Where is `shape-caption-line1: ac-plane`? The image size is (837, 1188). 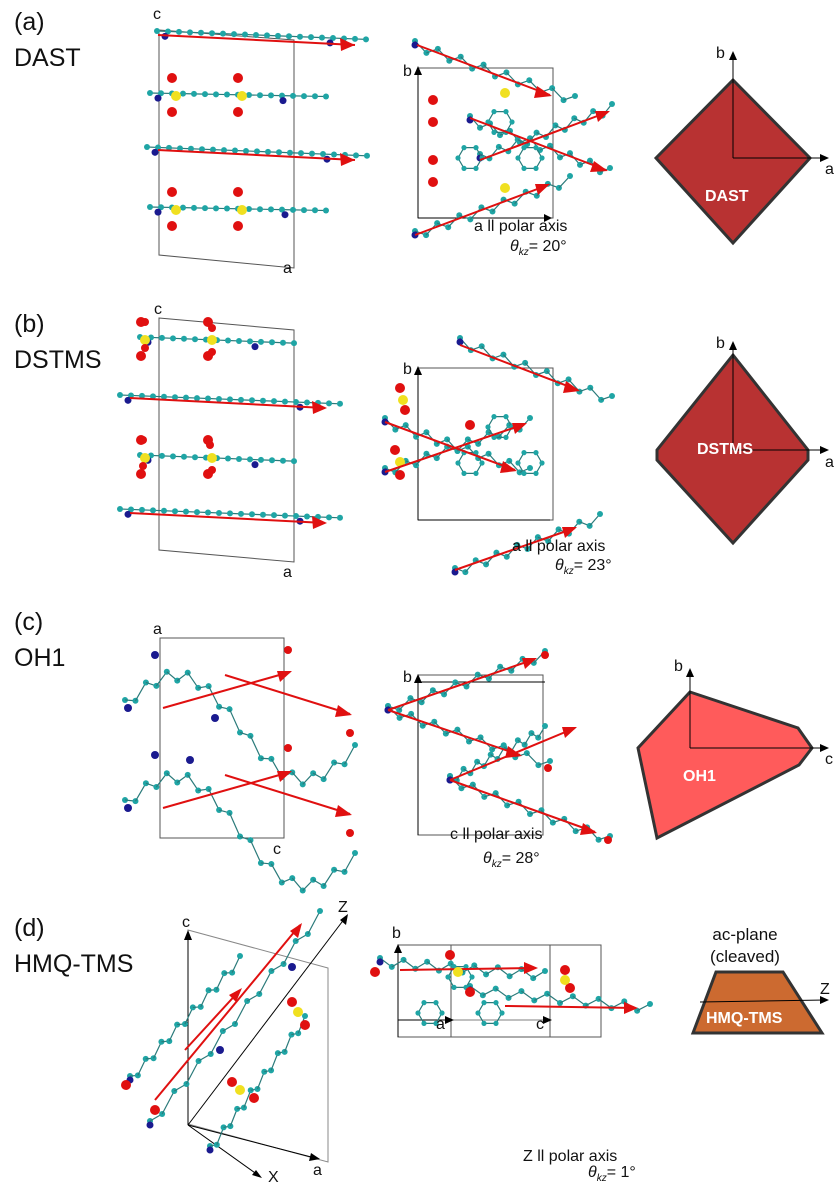 shape-caption-line1: ac-plane is located at coordinates (745, 935).